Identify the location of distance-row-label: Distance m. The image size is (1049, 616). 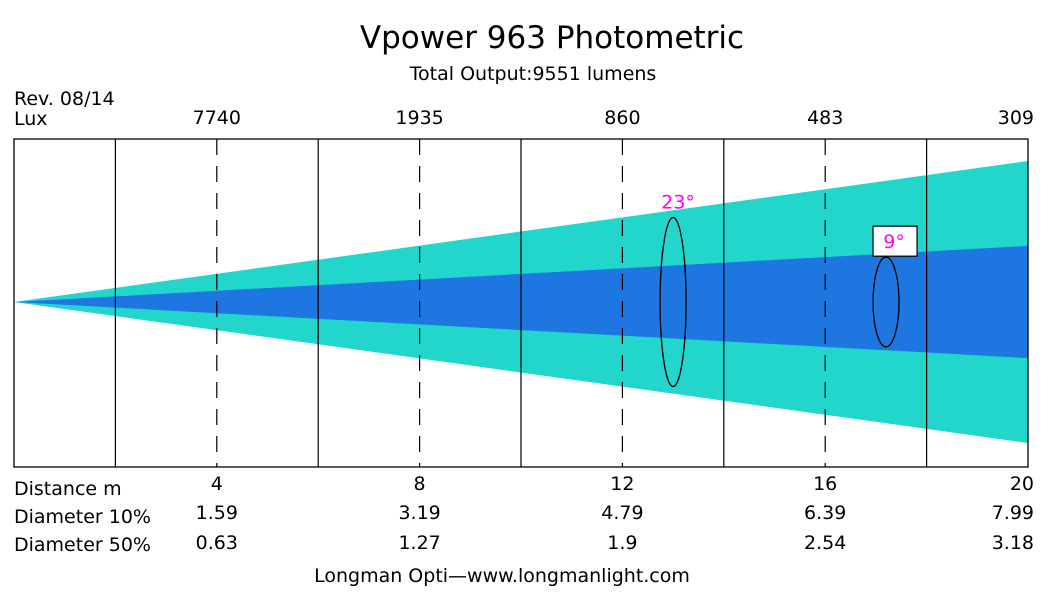
(68, 489).